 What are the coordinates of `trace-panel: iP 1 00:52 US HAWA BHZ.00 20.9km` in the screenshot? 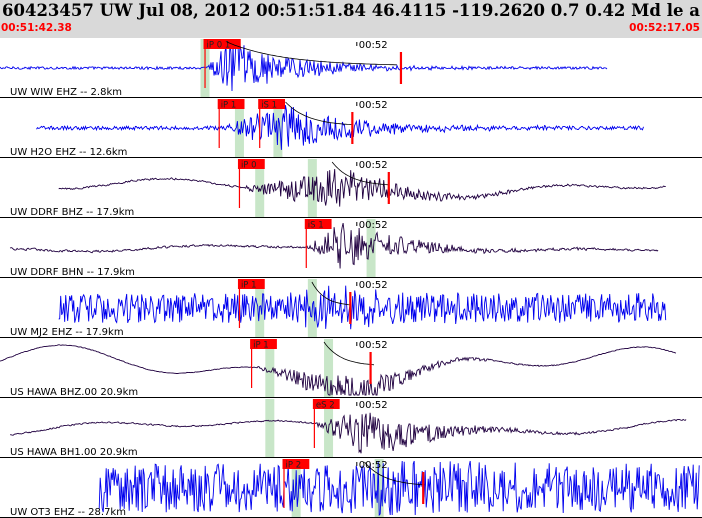 It's located at (351, 368).